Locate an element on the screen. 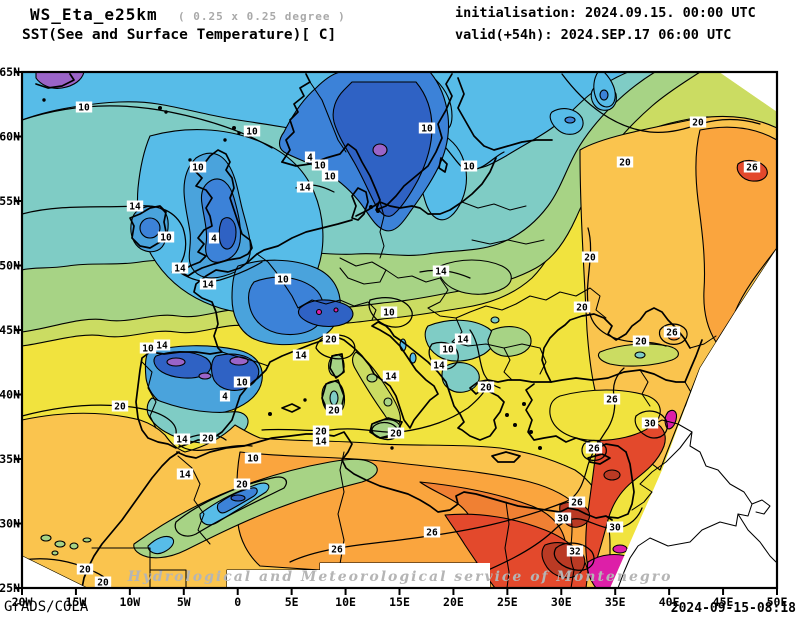 The height and width of the screenshot is (618, 800). y-tick-label: 45N is located at coordinates (10, 330).